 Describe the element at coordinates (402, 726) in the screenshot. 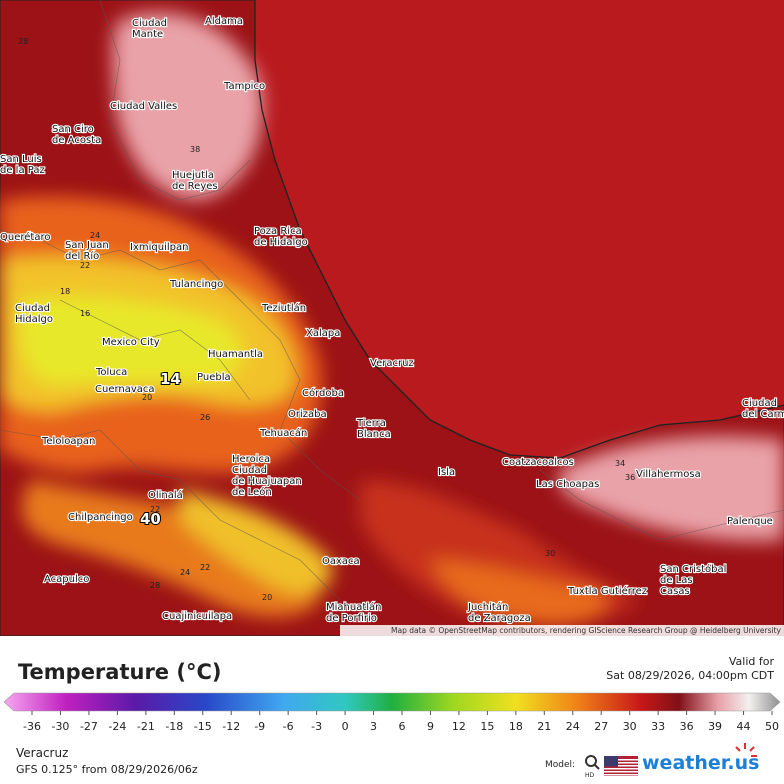

I see `colorbar-tick-label: 6` at that location.